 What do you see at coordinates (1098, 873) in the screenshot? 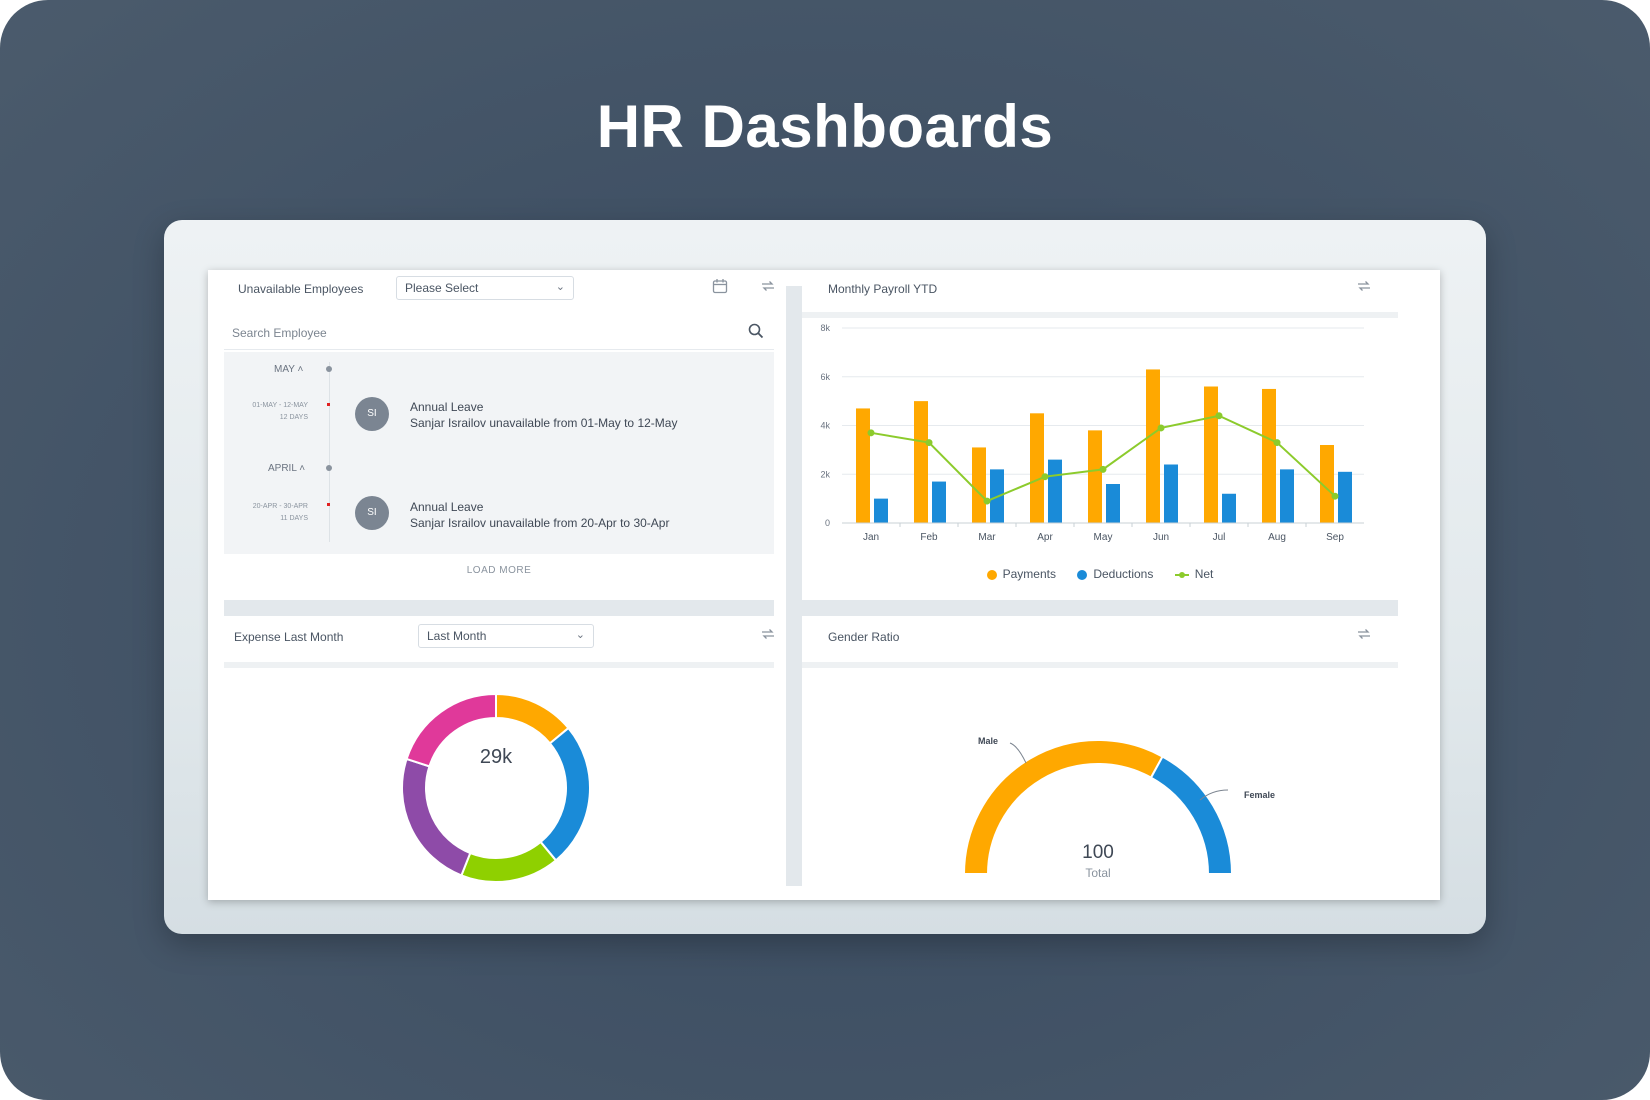
I see `gauge-total-label: Total` at bounding box center [1098, 873].